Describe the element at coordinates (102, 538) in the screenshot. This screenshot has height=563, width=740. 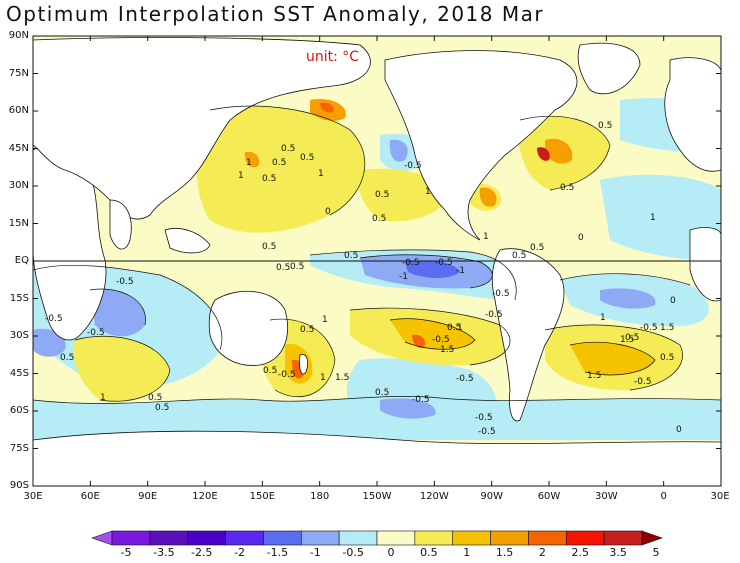
I see `colorbar-low-arrow` at that location.